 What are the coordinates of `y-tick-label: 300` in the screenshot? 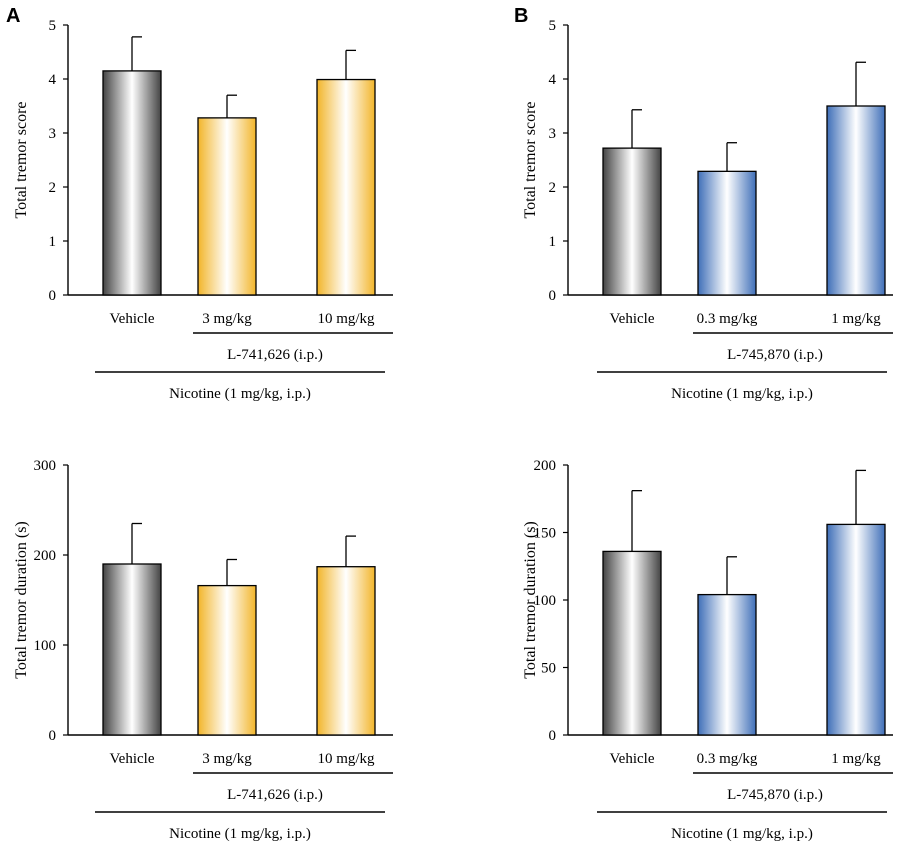 It's located at (45, 466).